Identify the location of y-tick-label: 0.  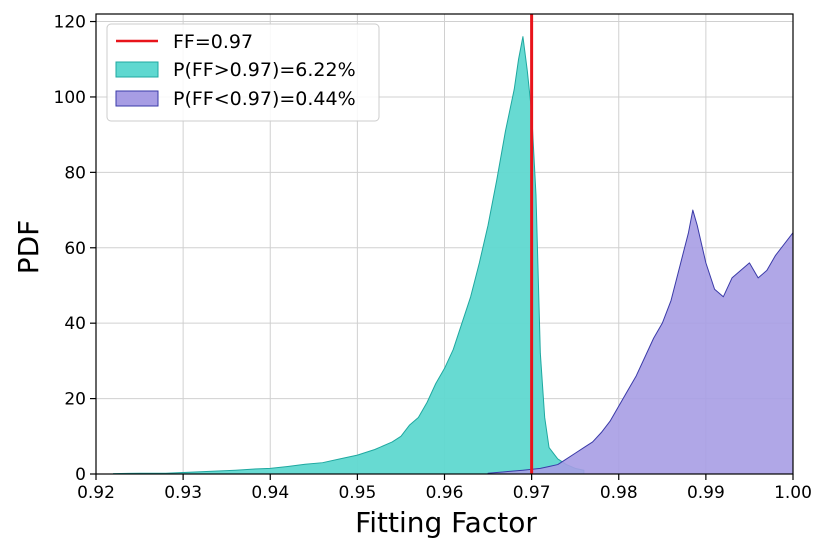
(80, 475).